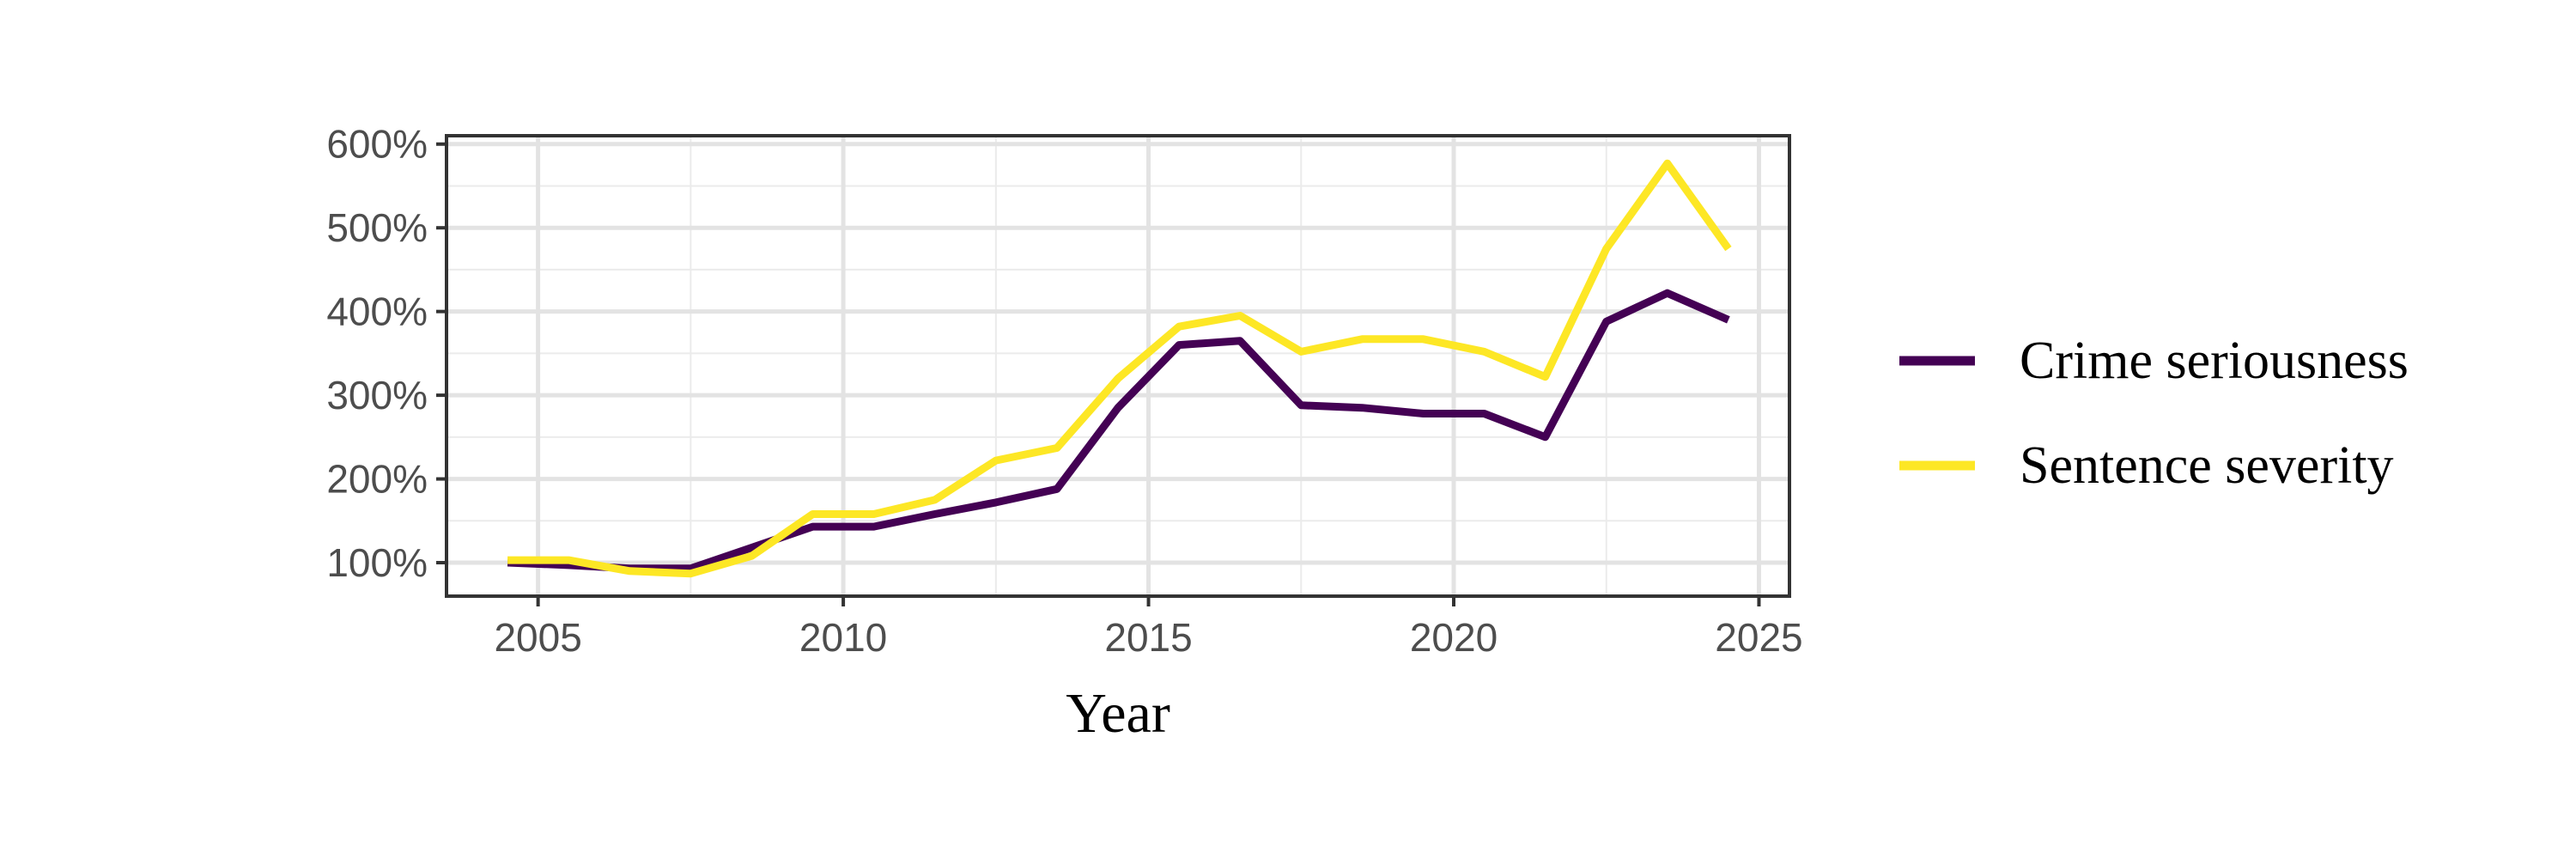  What do you see at coordinates (387, 353) in the screenshot?
I see `y-axis-ticks: 100% 200% 300% 400% 500% 600%` at bounding box center [387, 353].